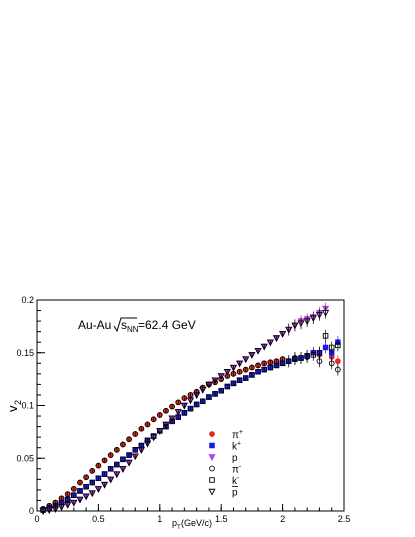 This screenshot has width=415, height=537. What do you see at coordinates (133, 329) in the screenshot?
I see `annotation-sqrt-sub: NN` at bounding box center [133, 329].